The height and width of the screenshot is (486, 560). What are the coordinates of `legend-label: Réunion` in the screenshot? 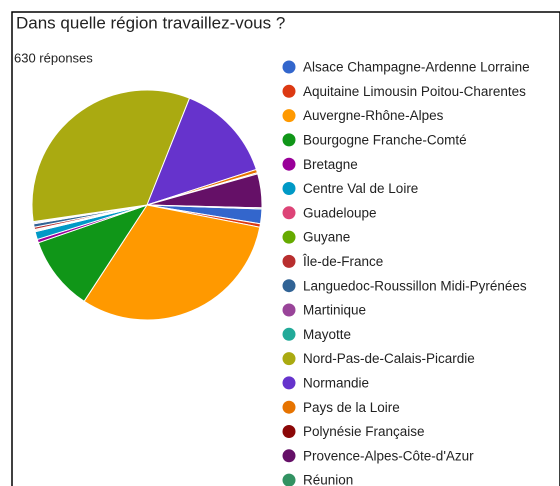 It's located at (328, 479).